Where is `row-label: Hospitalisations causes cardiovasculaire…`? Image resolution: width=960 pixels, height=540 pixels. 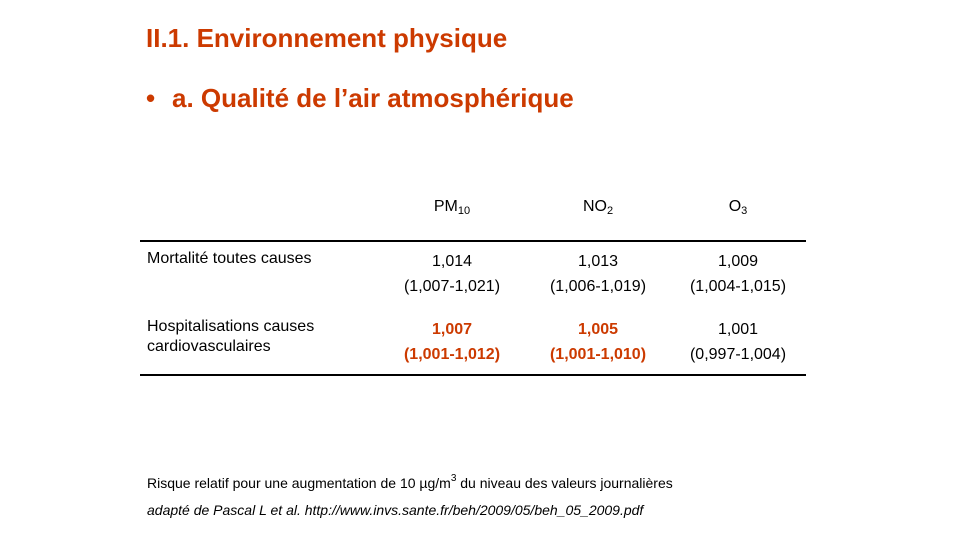 row-label: Hospitalisations causes cardiovasculaire… is located at coordinates (231, 336).